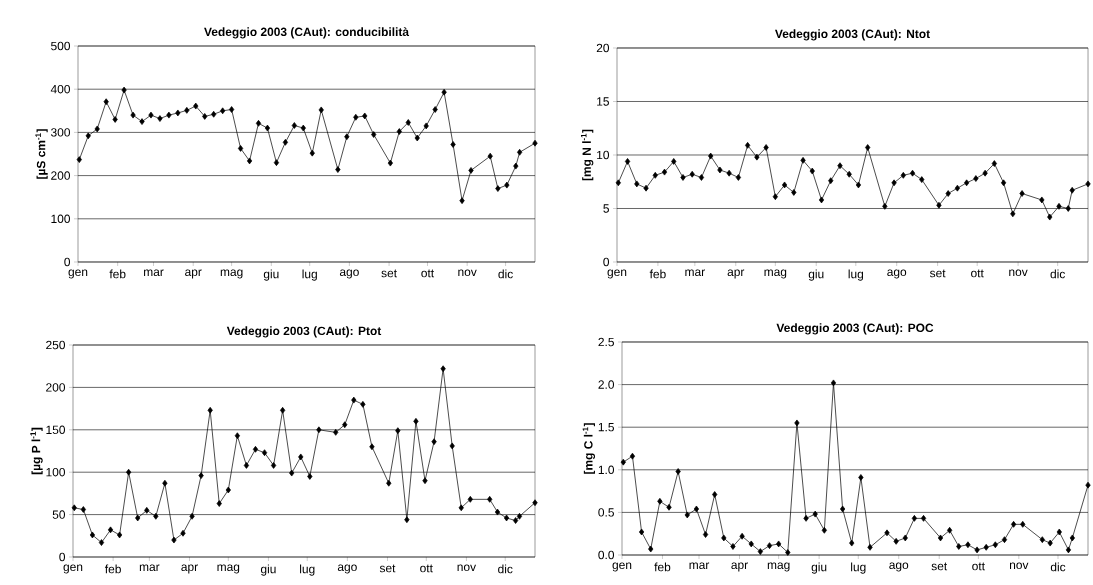 The width and height of the screenshot is (1093, 585). What do you see at coordinates (112, 569) in the screenshot?
I see `x-tick-label: feb` at bounding box center [112, 569].